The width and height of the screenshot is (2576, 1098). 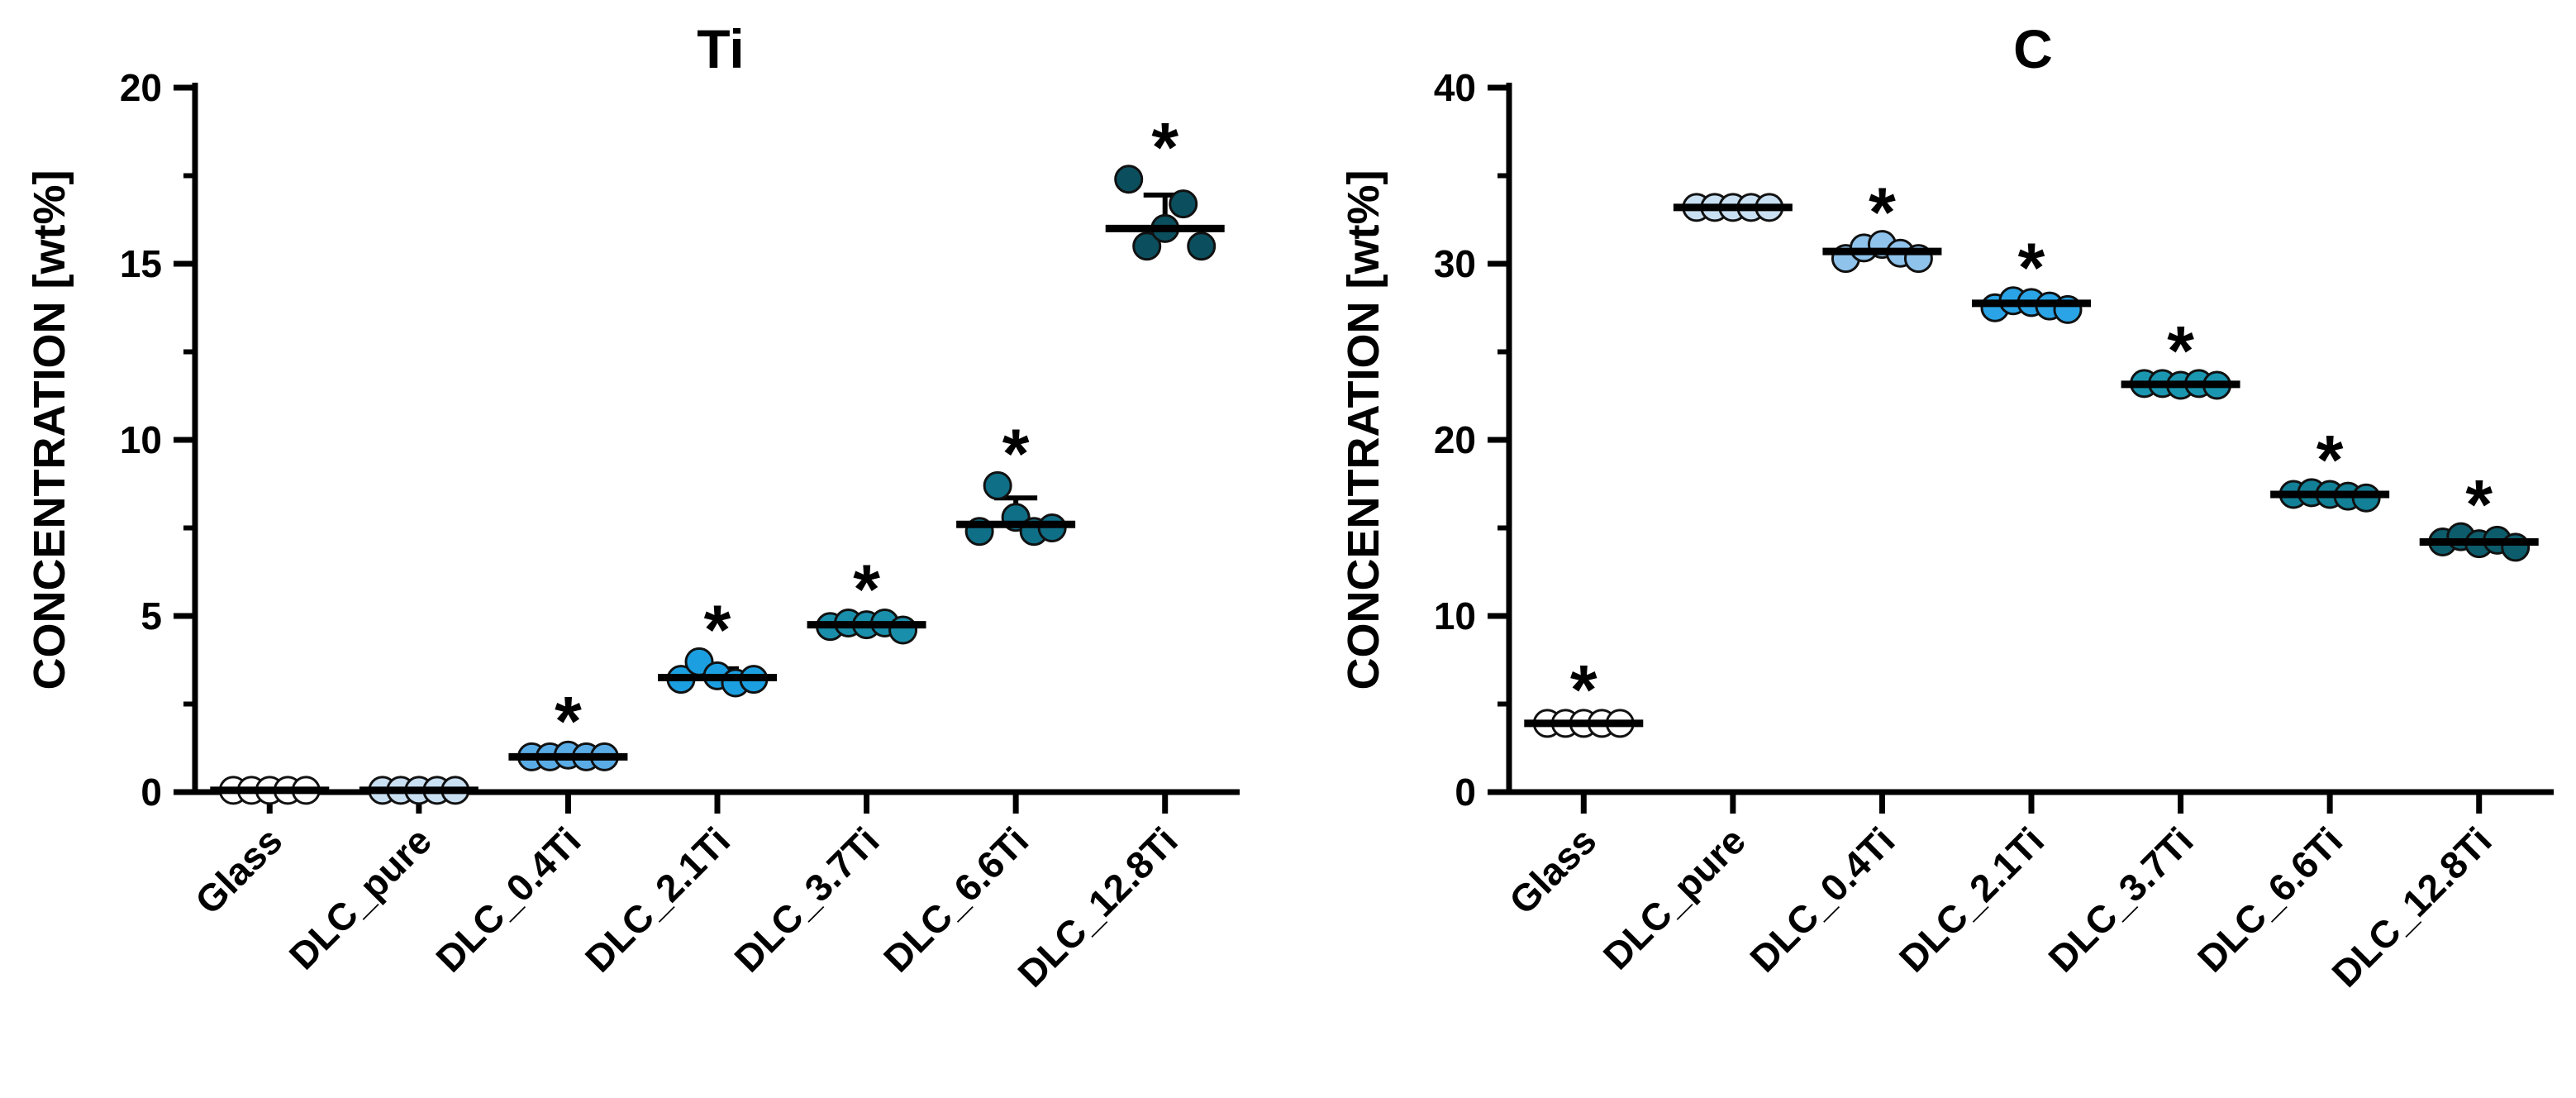 I want to click on ti-x-tick-label: DLC_pure, so click(x=361, y=898).